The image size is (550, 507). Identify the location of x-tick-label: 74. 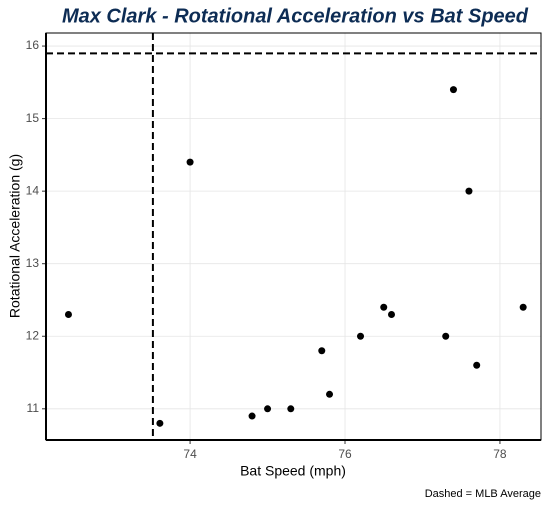
(190, 454).